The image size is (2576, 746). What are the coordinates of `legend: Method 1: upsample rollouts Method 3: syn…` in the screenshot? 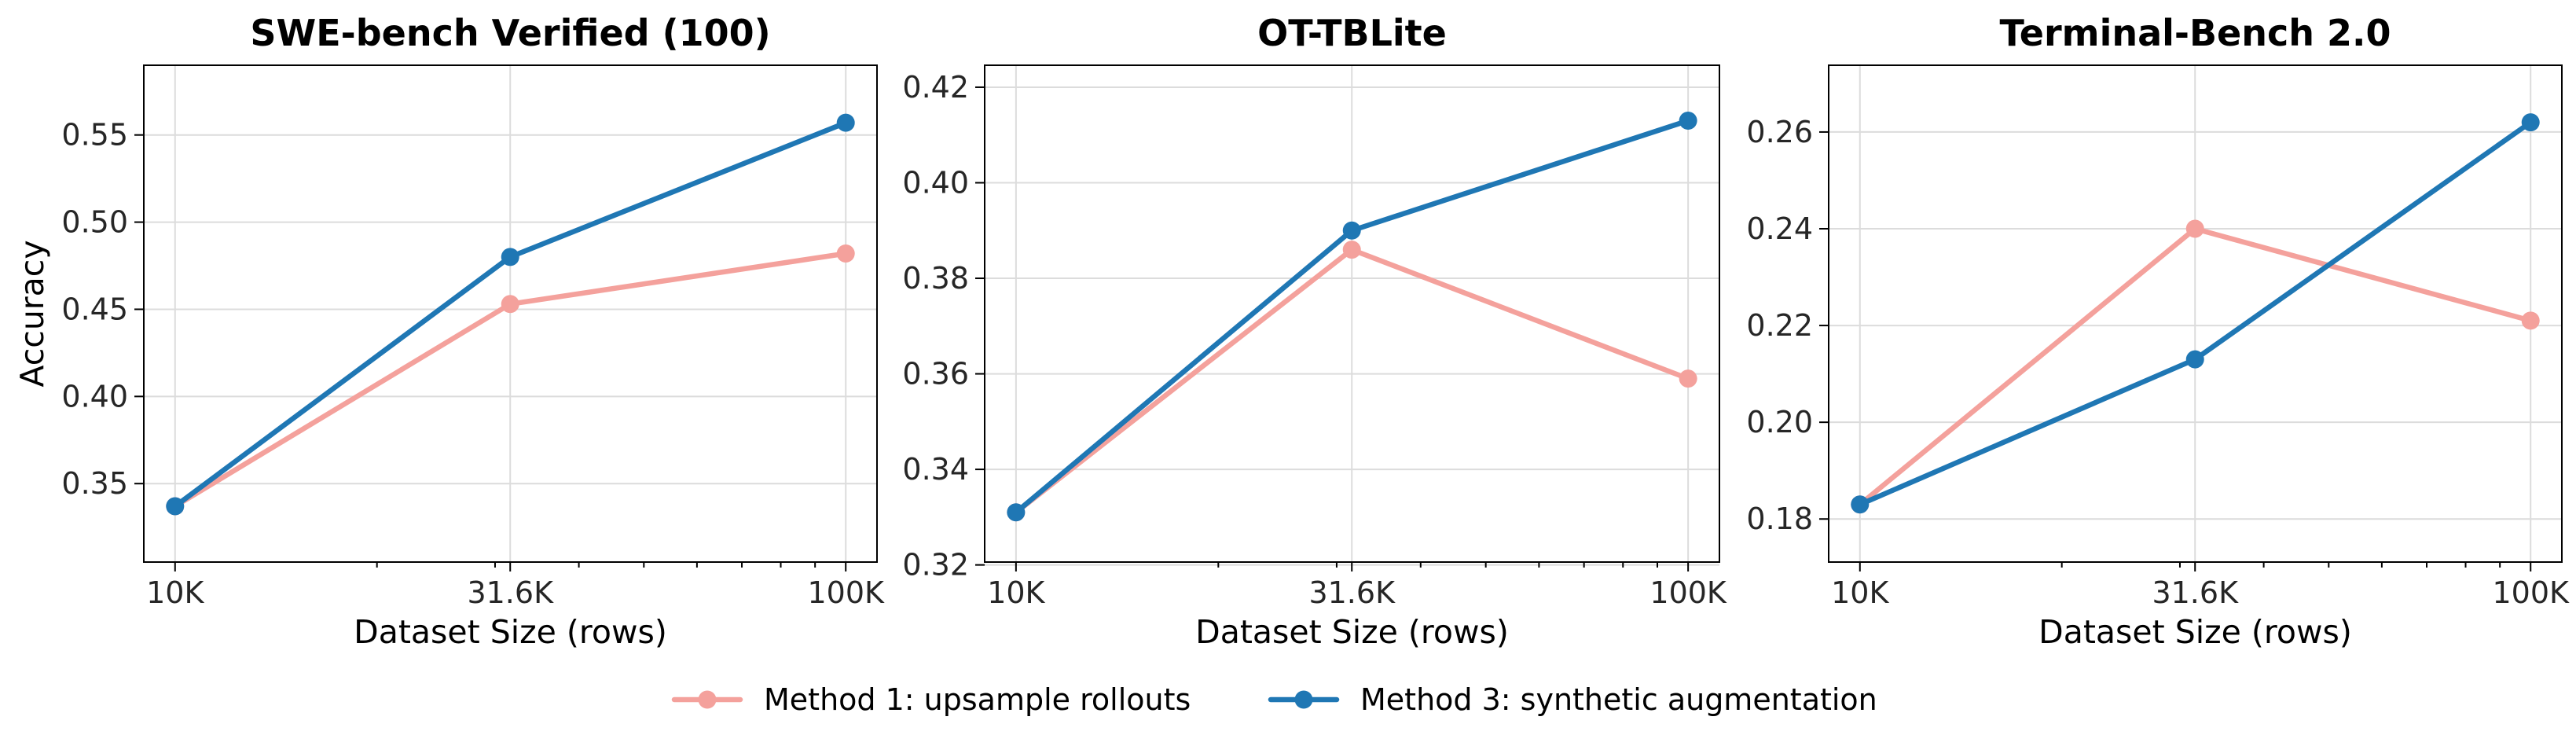 It's located at (1274, 699).